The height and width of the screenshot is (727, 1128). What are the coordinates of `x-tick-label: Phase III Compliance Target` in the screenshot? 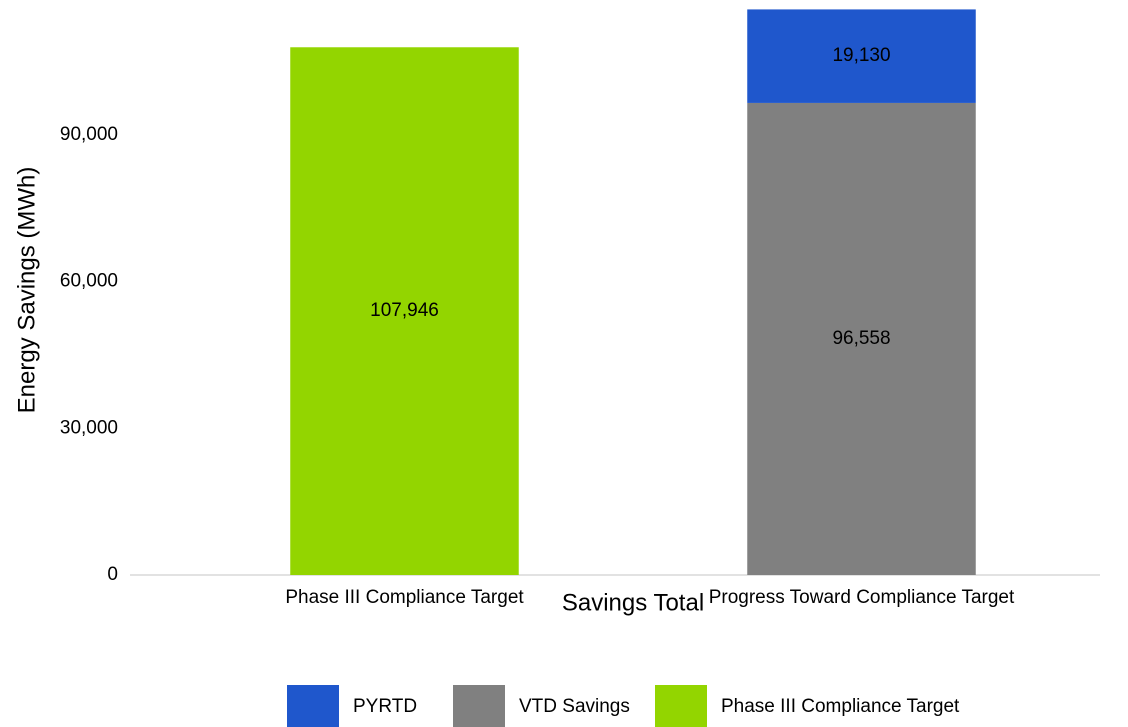 It's located at (404, 597).